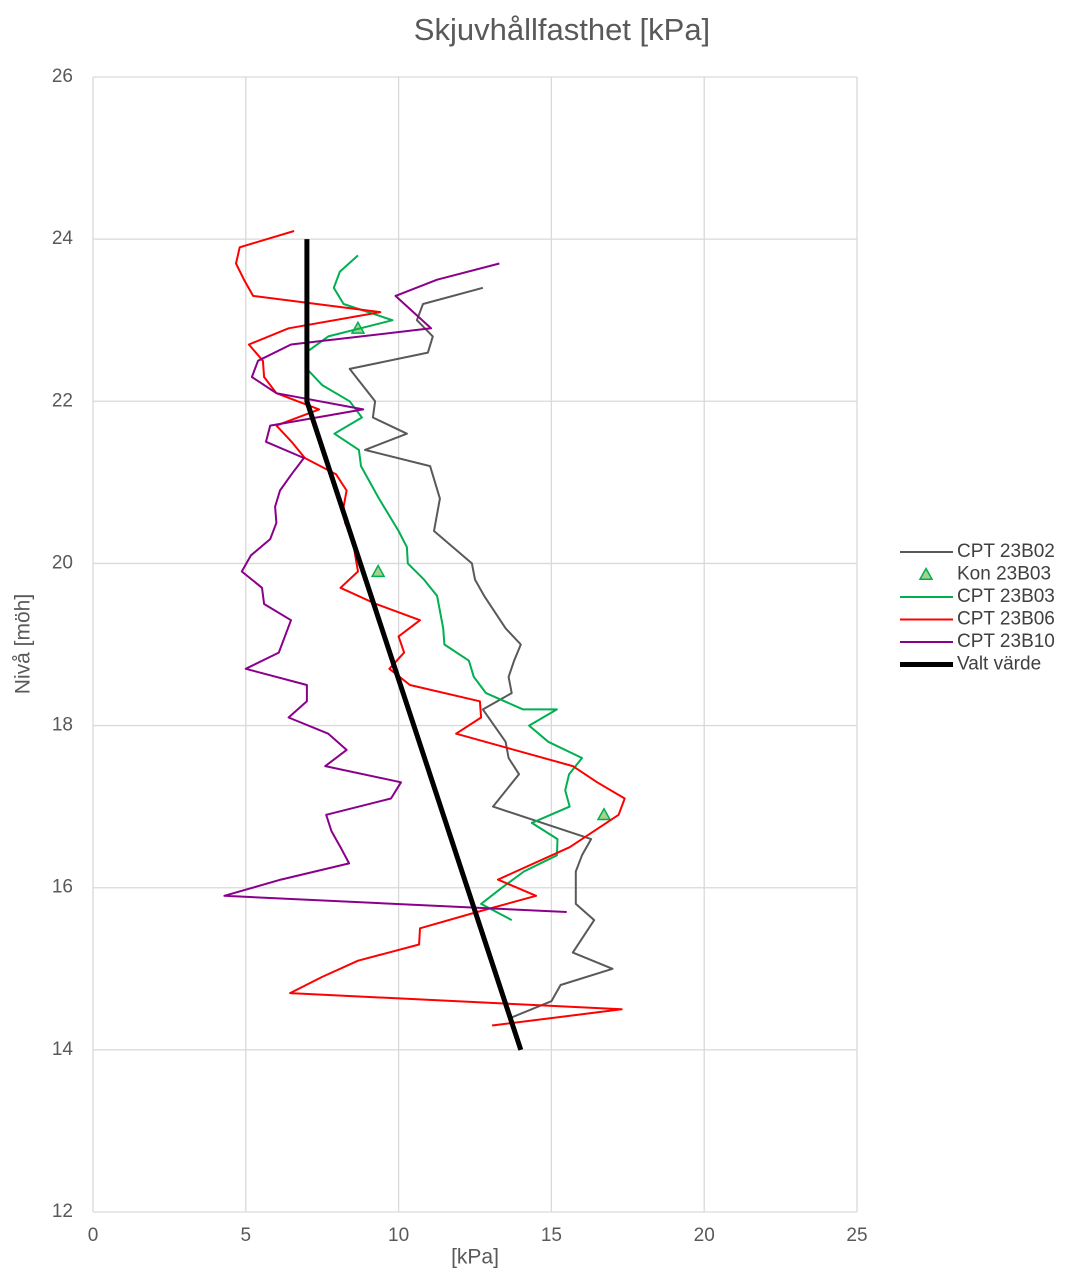  I want to click on x-tick-label: 15, so click(551, 1235).